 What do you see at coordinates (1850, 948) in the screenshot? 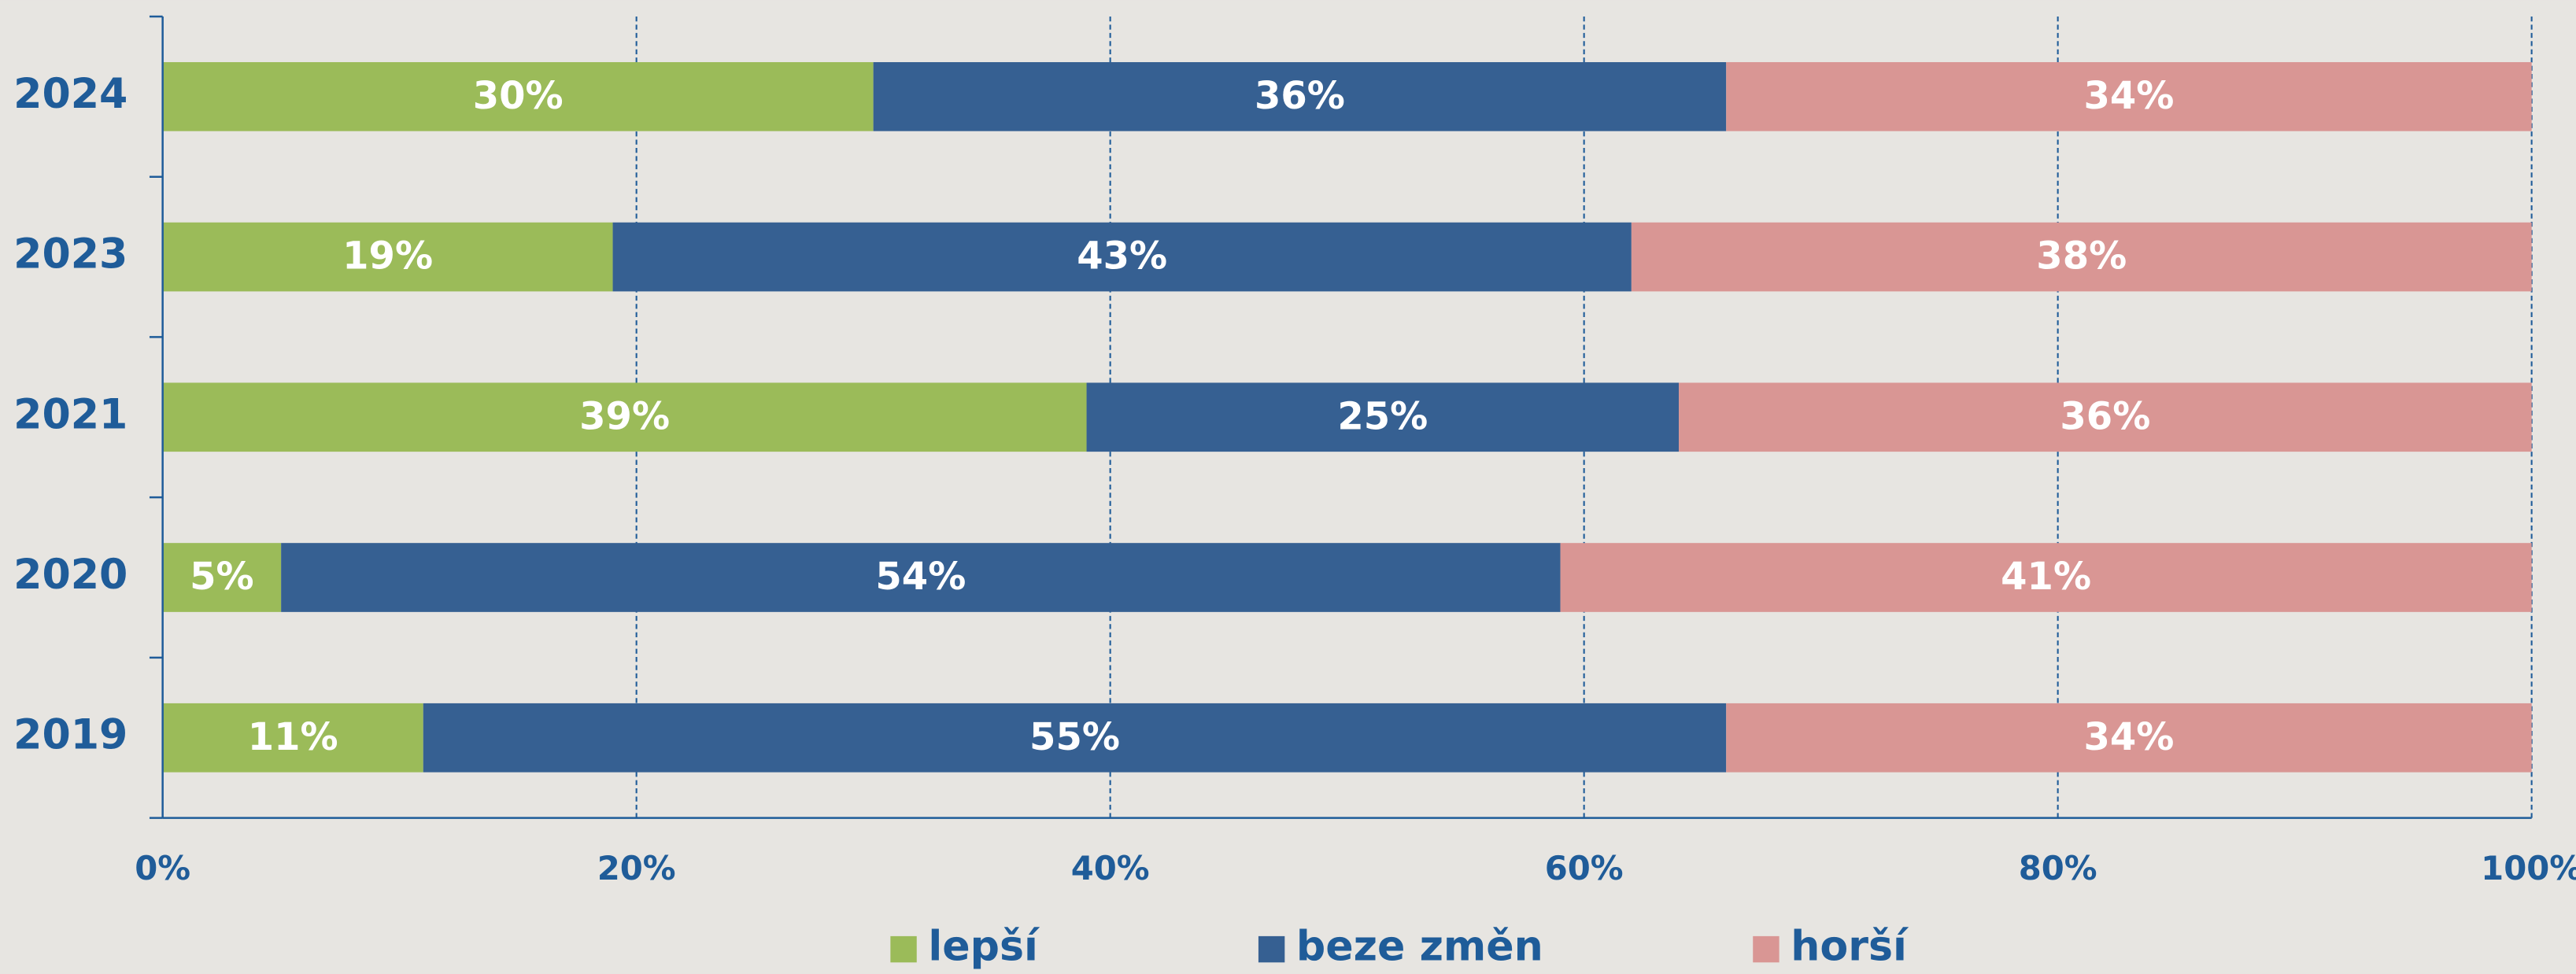
I see `legend-label: horší` at bounding box center [1850, 948].